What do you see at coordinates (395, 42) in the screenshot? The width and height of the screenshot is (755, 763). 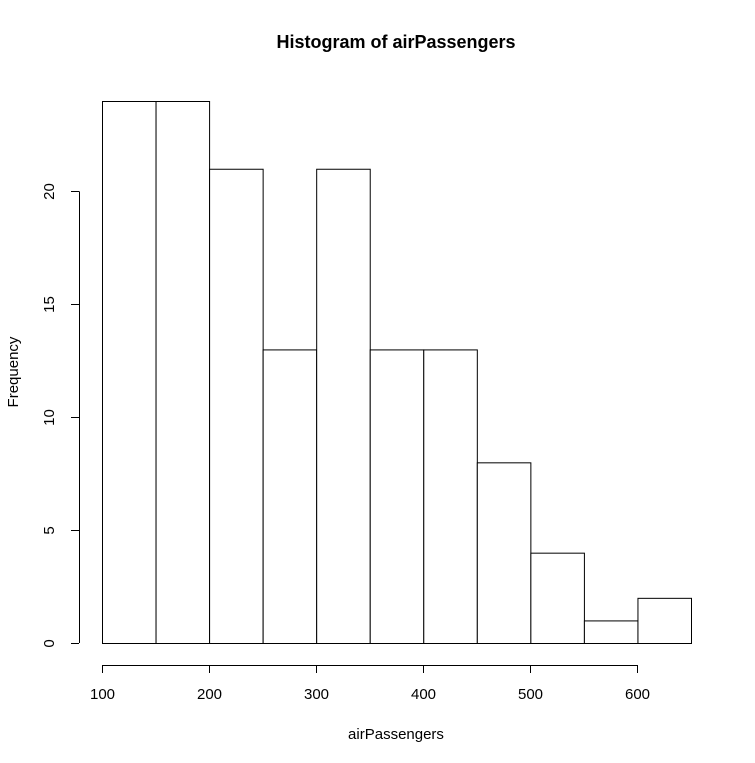 I see `chart-title: Histogram of airPassengers` at bounding box center [395, 42].